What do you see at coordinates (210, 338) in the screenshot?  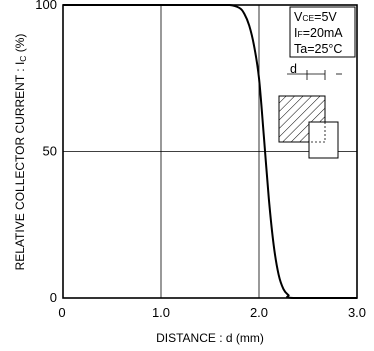 I see `x-axis-label: DISTANCE : d (mm)` at bounding box center [210, 338].